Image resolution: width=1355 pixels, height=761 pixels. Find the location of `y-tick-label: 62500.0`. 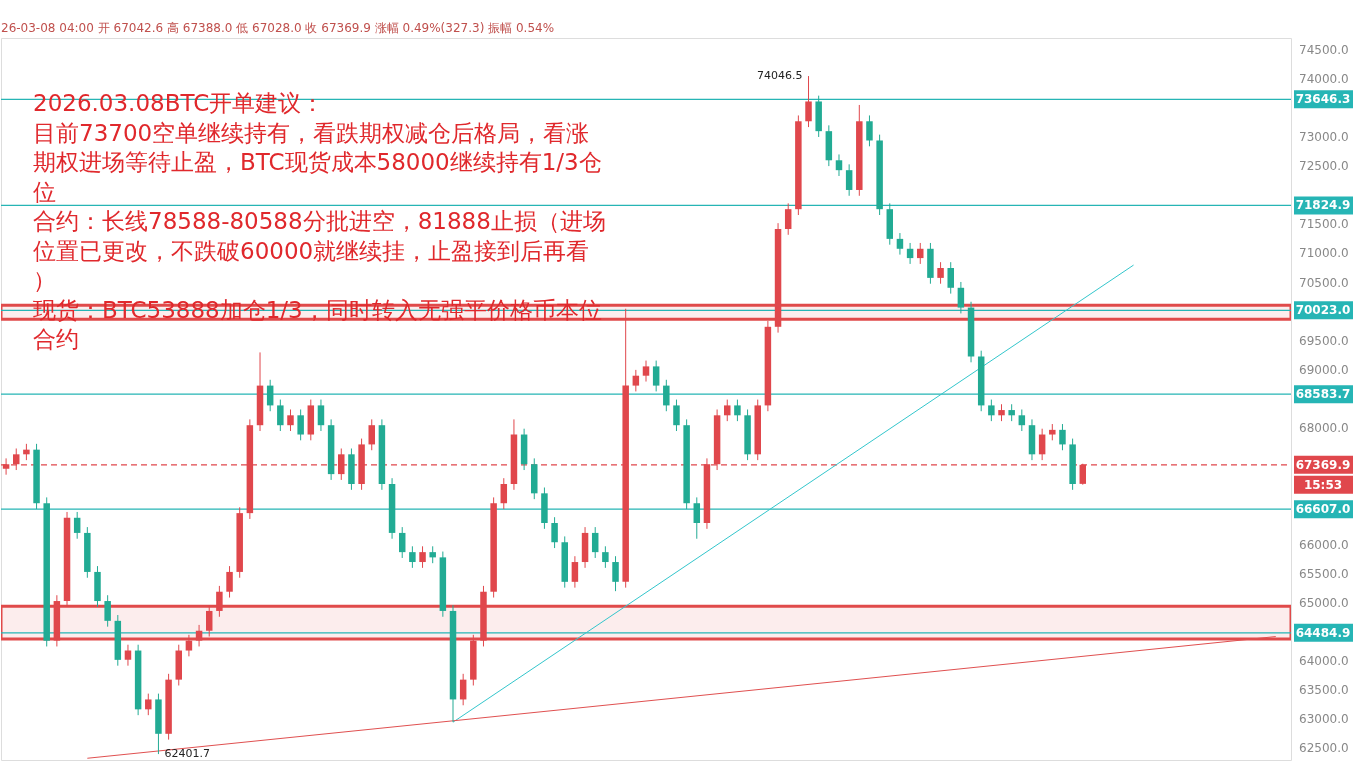

y-tick-label: 62500.0 is located at coordinates (1324, 748).